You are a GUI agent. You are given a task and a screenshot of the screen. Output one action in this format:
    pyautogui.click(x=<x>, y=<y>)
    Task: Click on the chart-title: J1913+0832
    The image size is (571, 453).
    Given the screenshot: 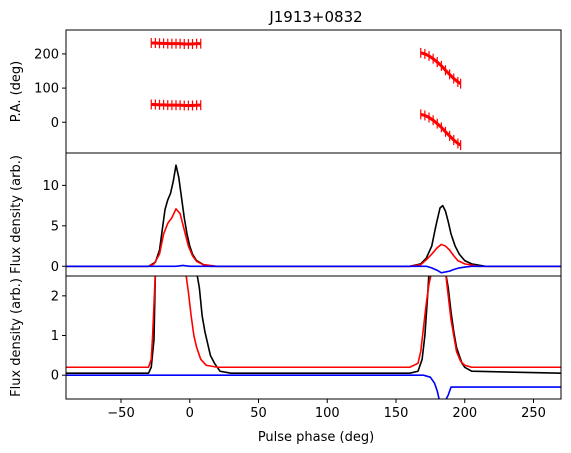 What is the action you would take?
    pyautogui.click(x=315, y=17)
    